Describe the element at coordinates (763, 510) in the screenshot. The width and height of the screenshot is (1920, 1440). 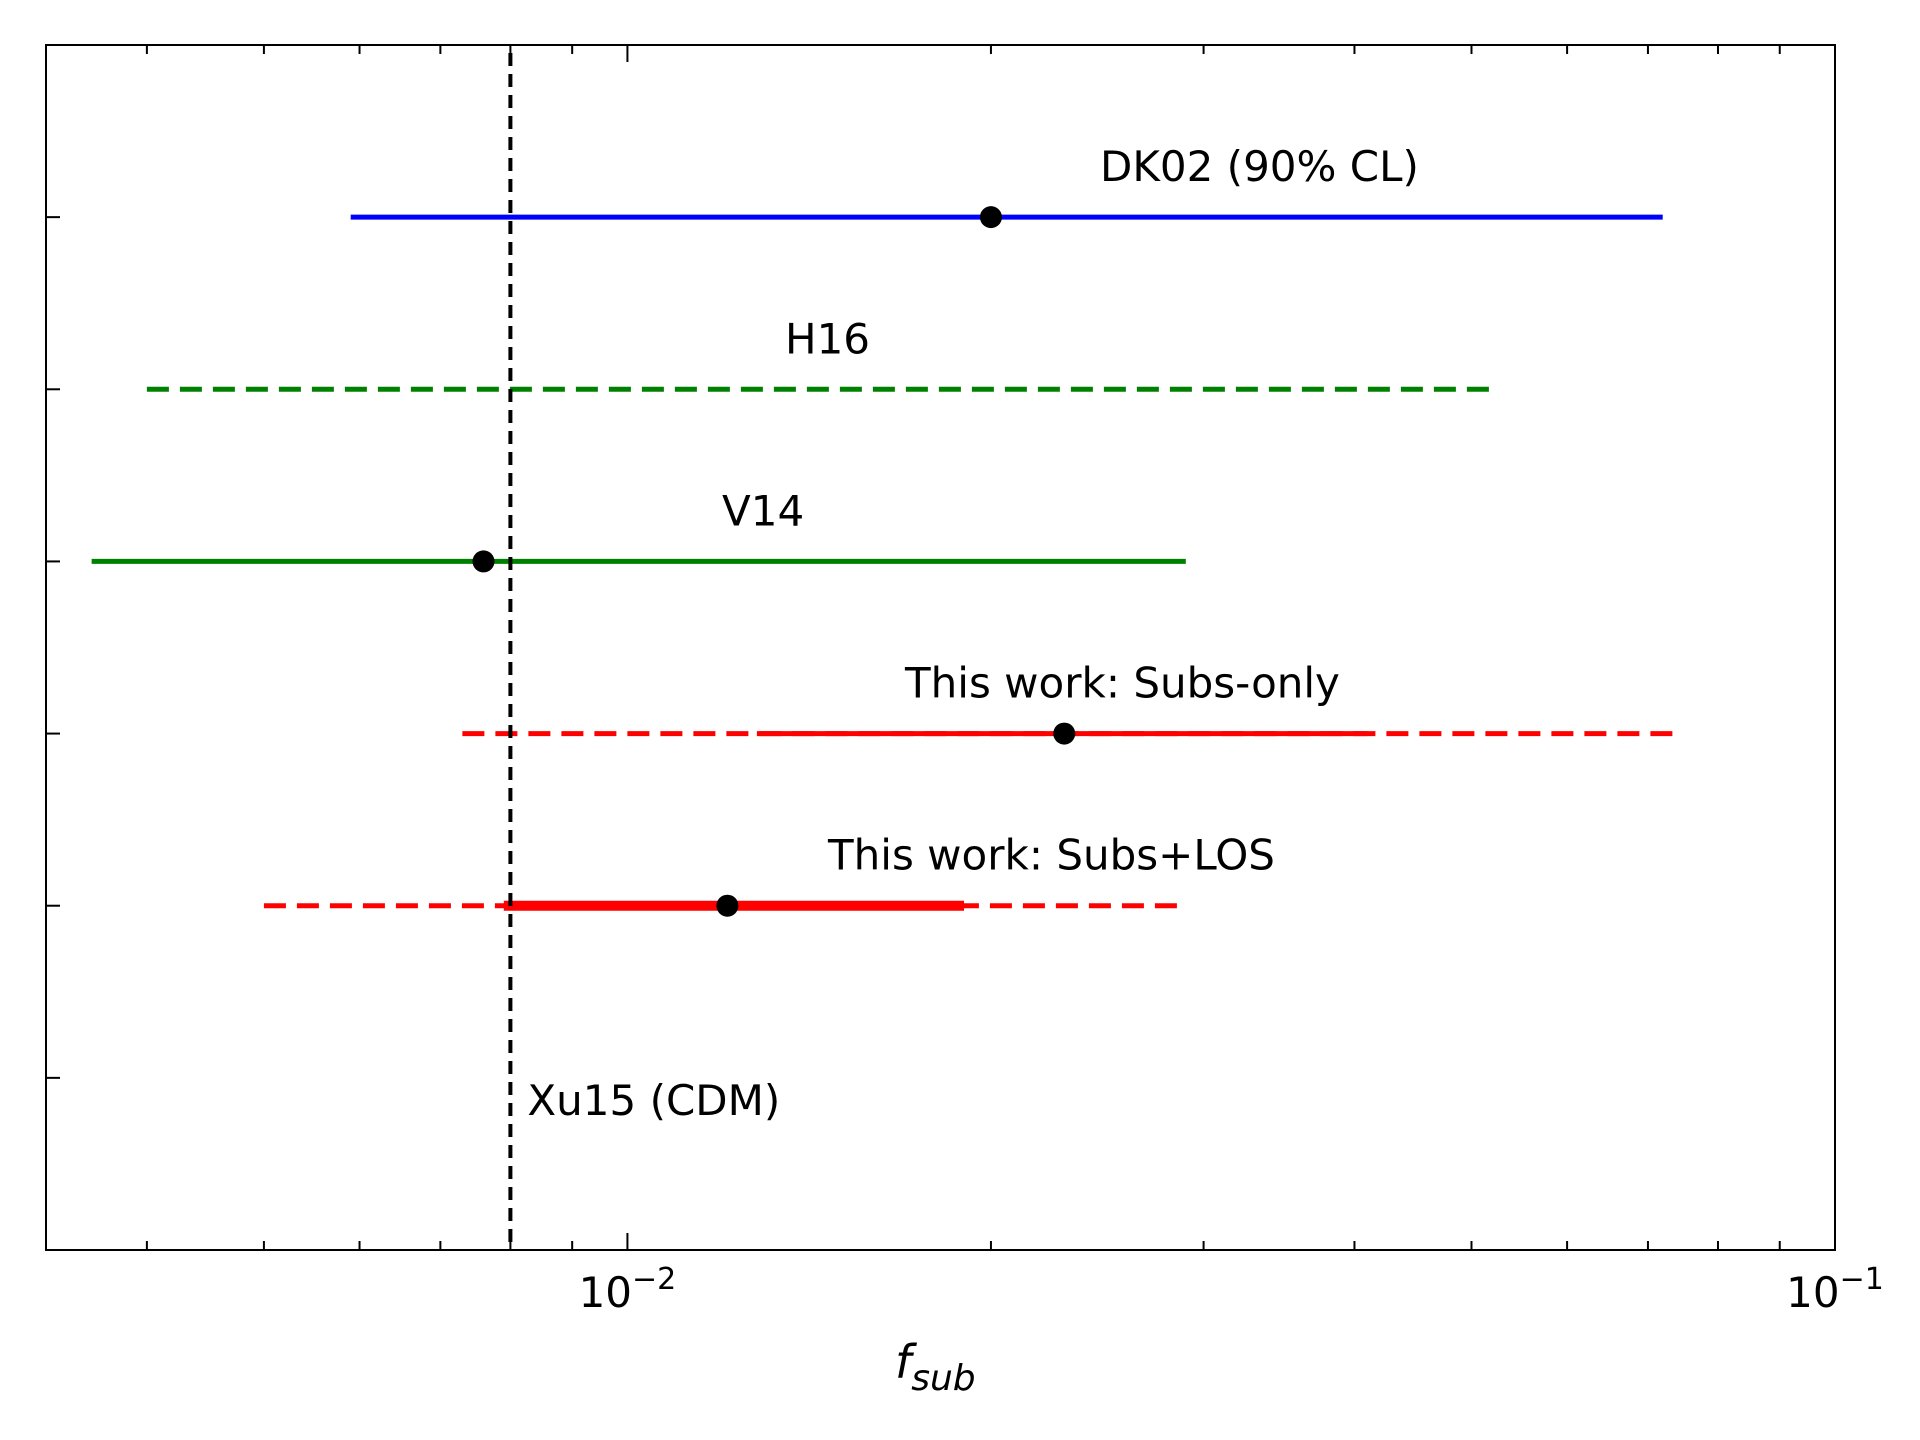
I see `series-label: V14` at that location.